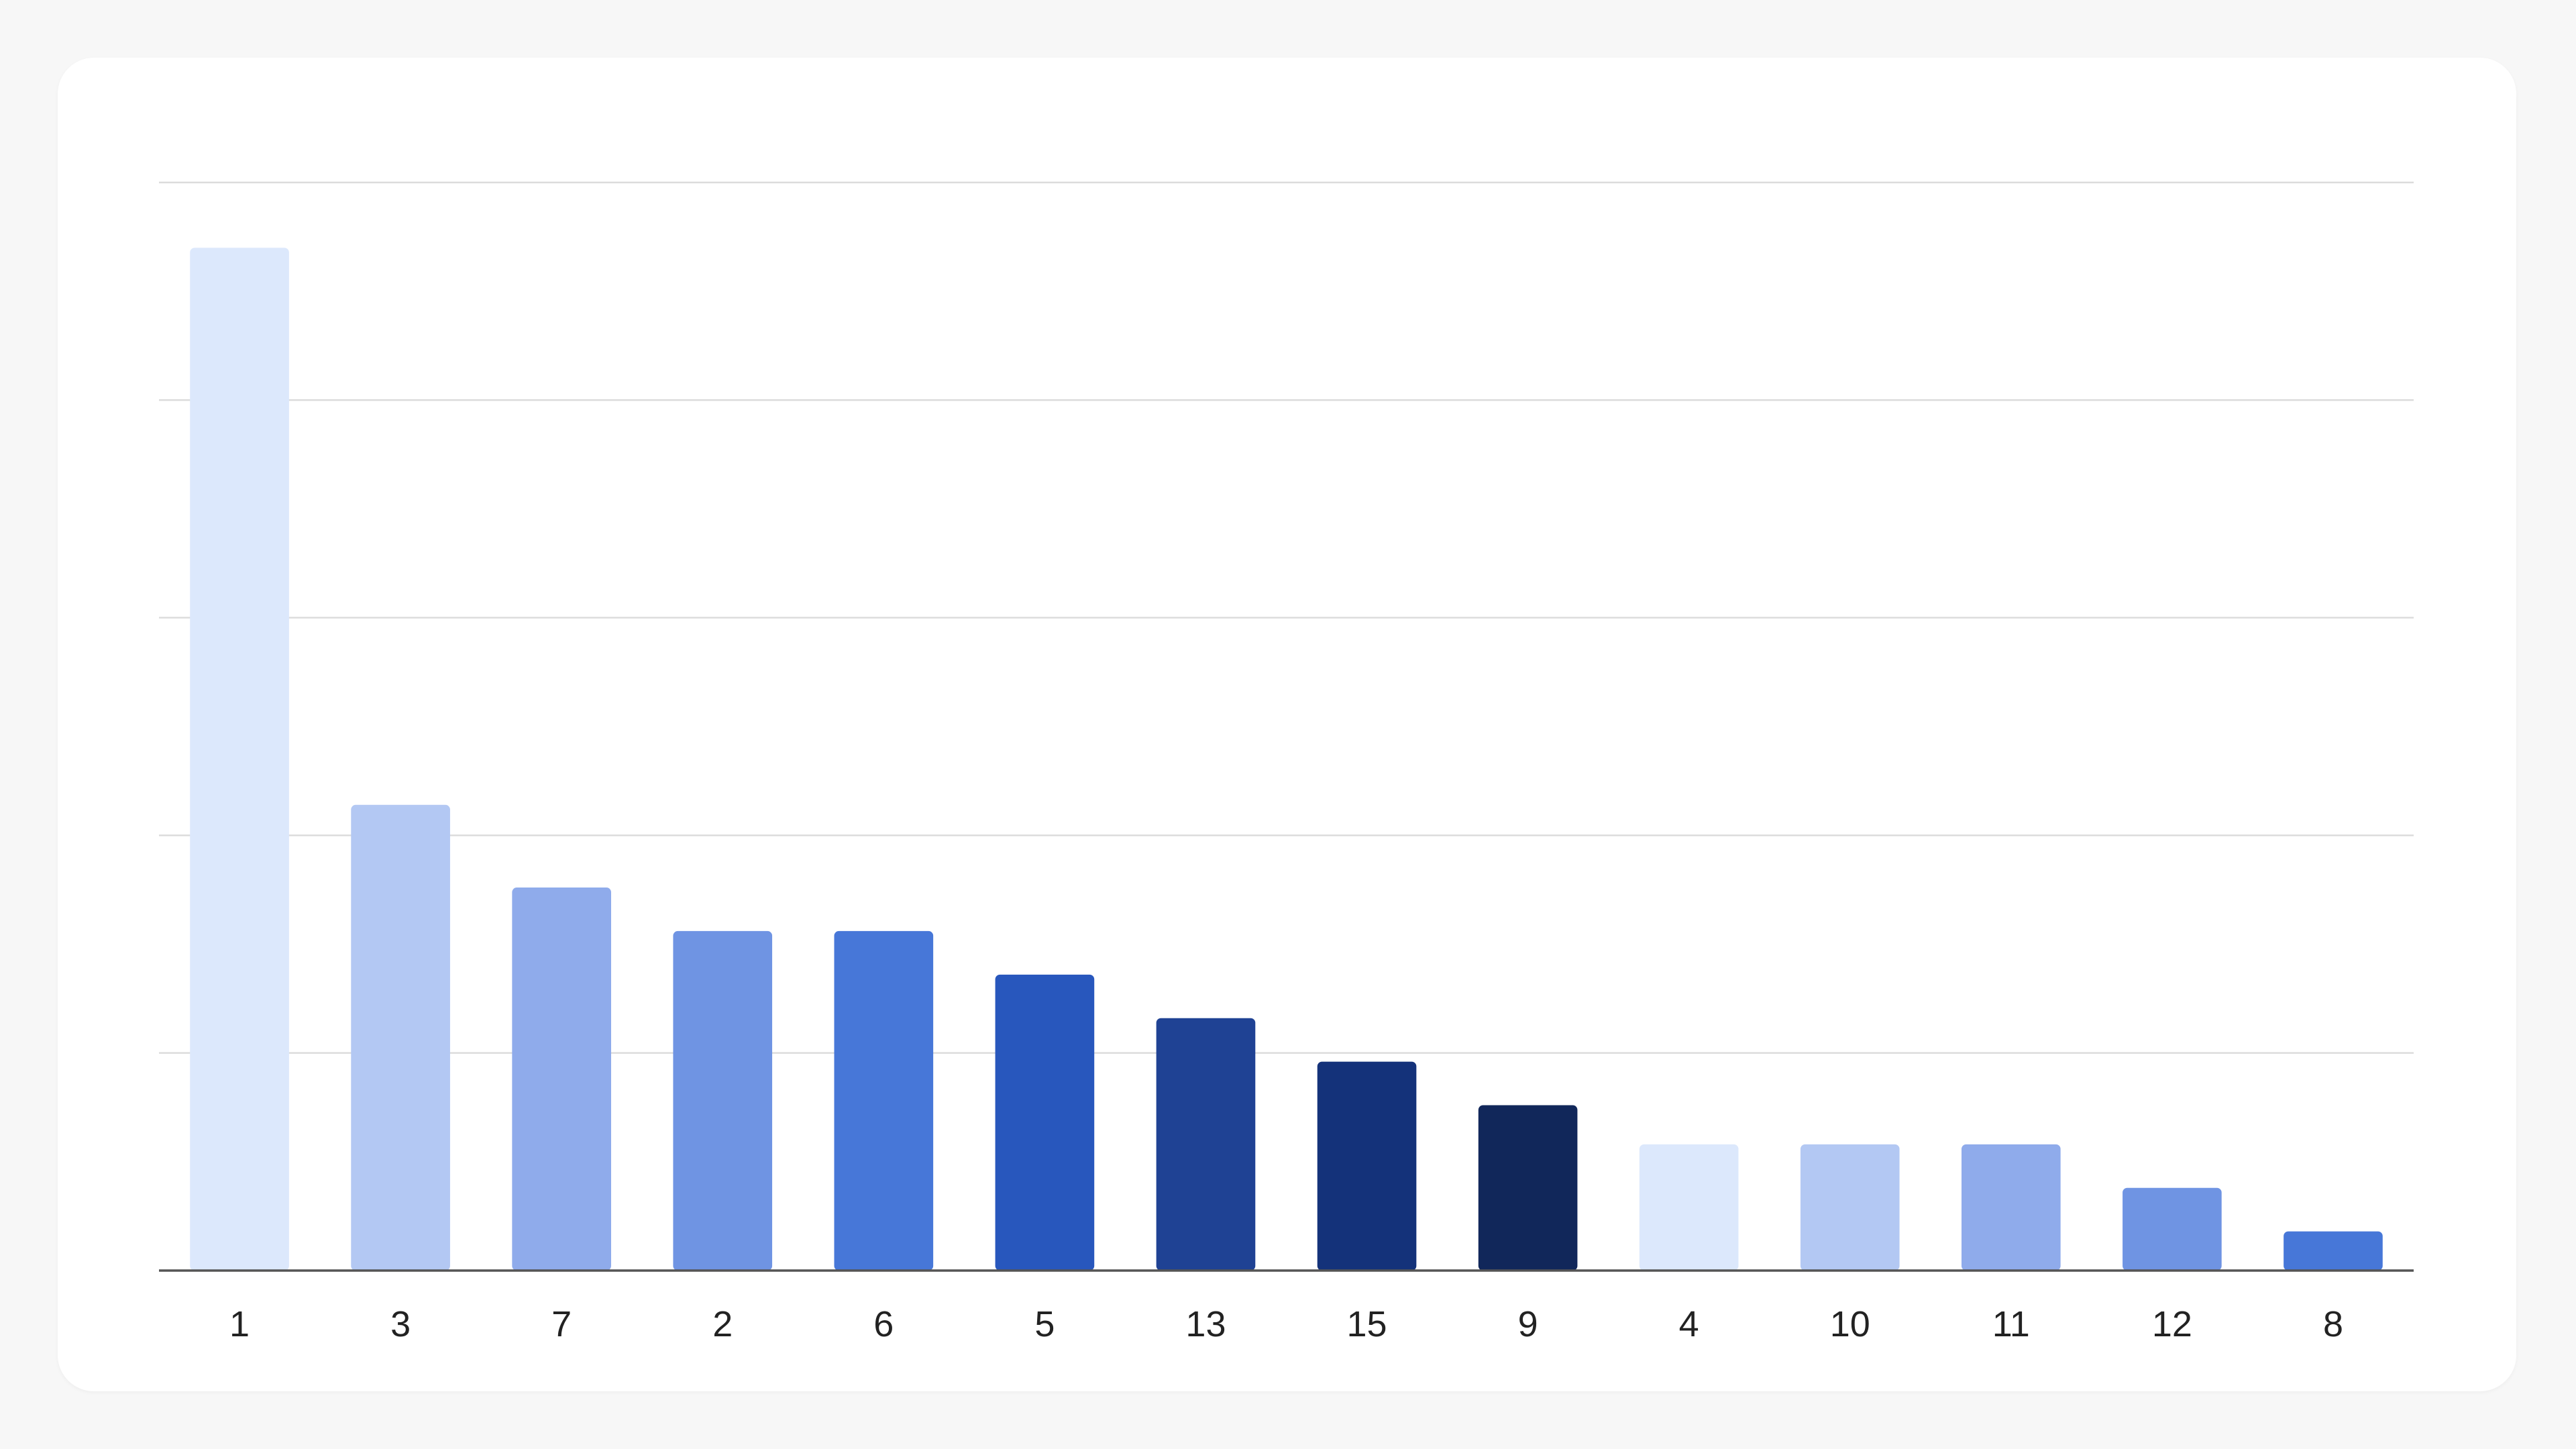 This screenshot has width=2576, height=1449. What do you see at coordinates (2172, 1324) in the screenshot?
I see `x-tick-label-12: 12` at bounding box center [2172, 1324].